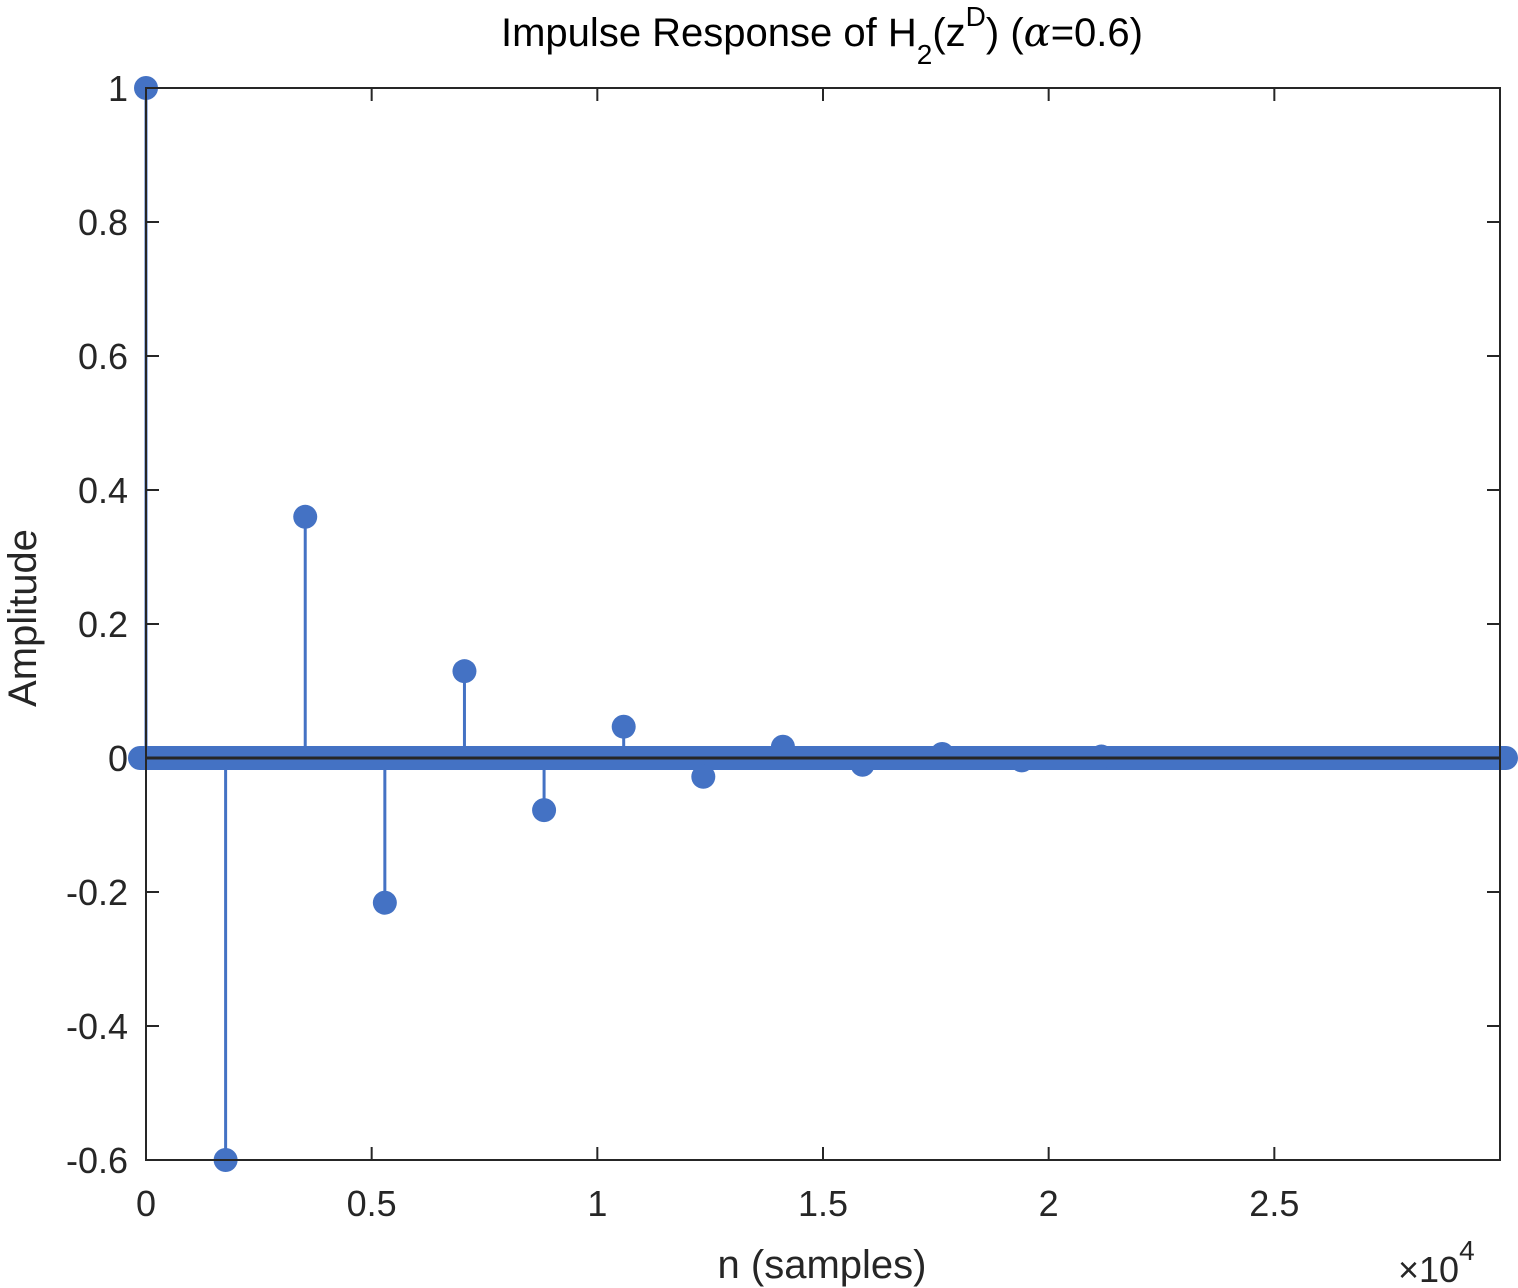 The image size is (1518, 1288). Describe the element at coordinates (1436, 1261) in the screenshot. I see `x-axis-exponent: ×10⁴` at that location.